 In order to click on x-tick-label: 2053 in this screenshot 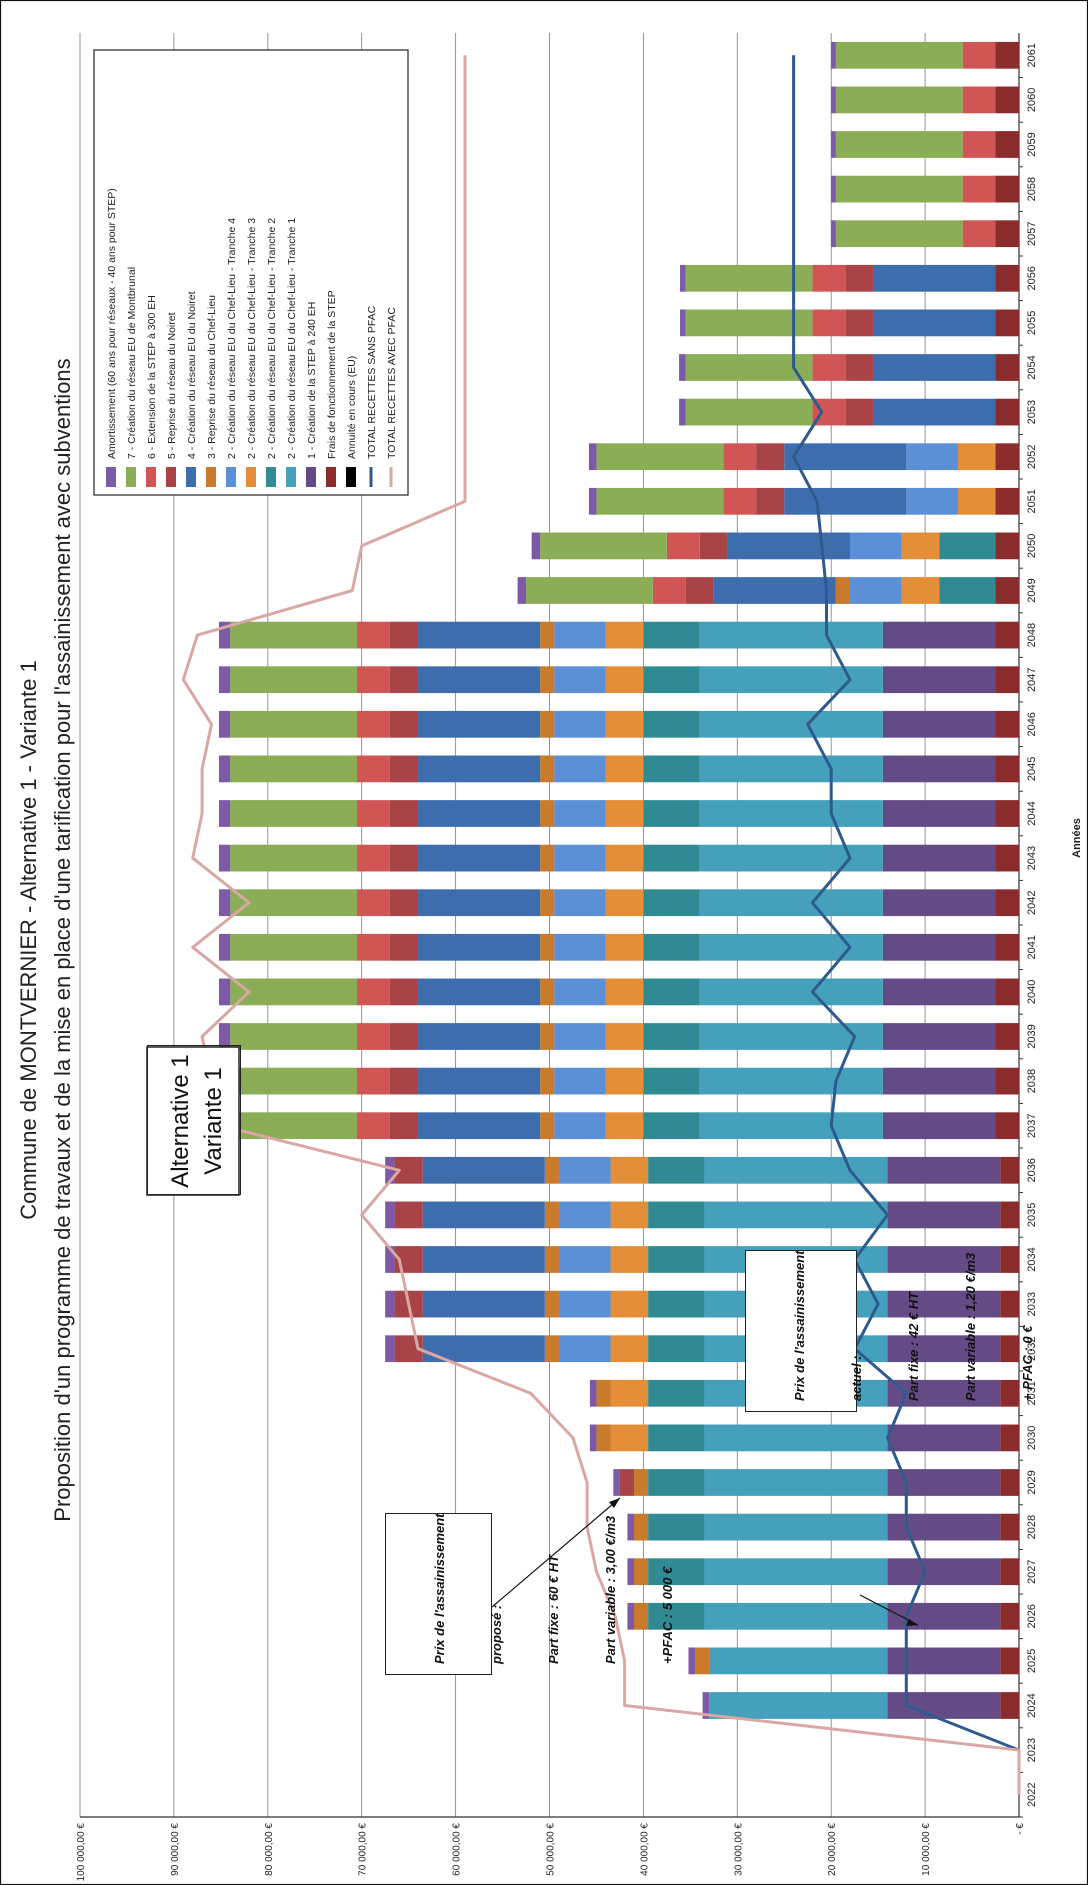, I will do `click(1032, 412)`.